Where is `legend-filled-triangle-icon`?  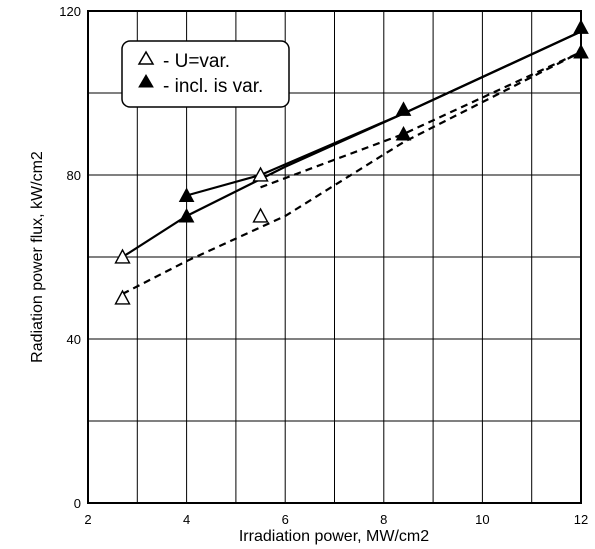
legend-filled-triangle-icon is located at coordinates (146, 81).